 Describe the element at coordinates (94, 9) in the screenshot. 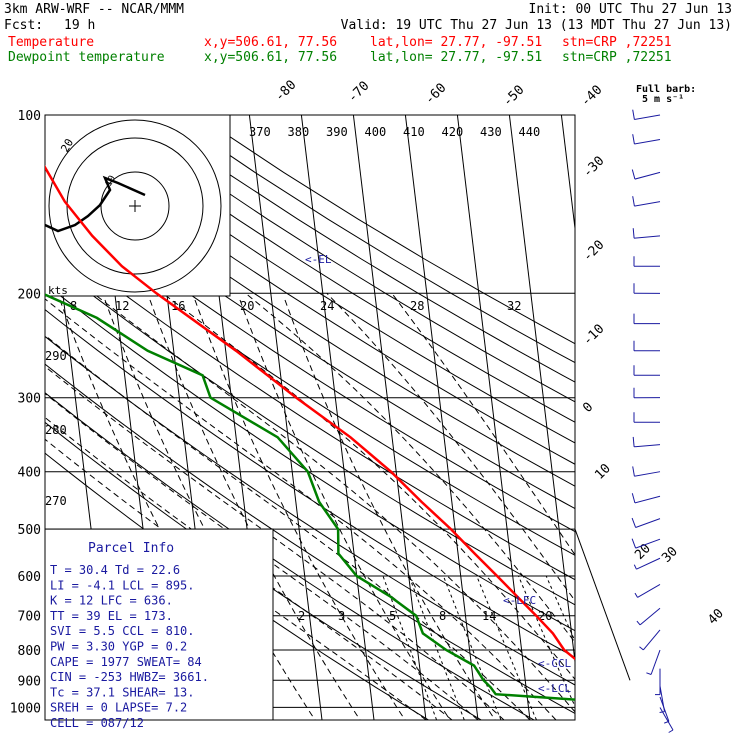

I see `model-title: 3km ARW-WRF -- NCAR/MMM` at that location.